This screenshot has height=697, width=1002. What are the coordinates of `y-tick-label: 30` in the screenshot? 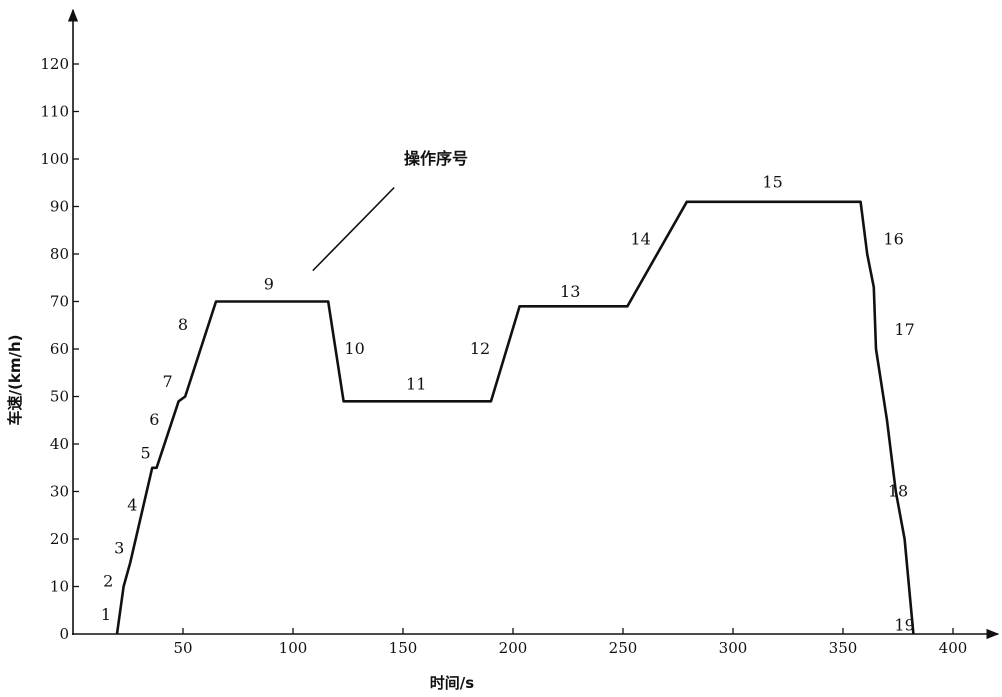 It's located at (59, 492).